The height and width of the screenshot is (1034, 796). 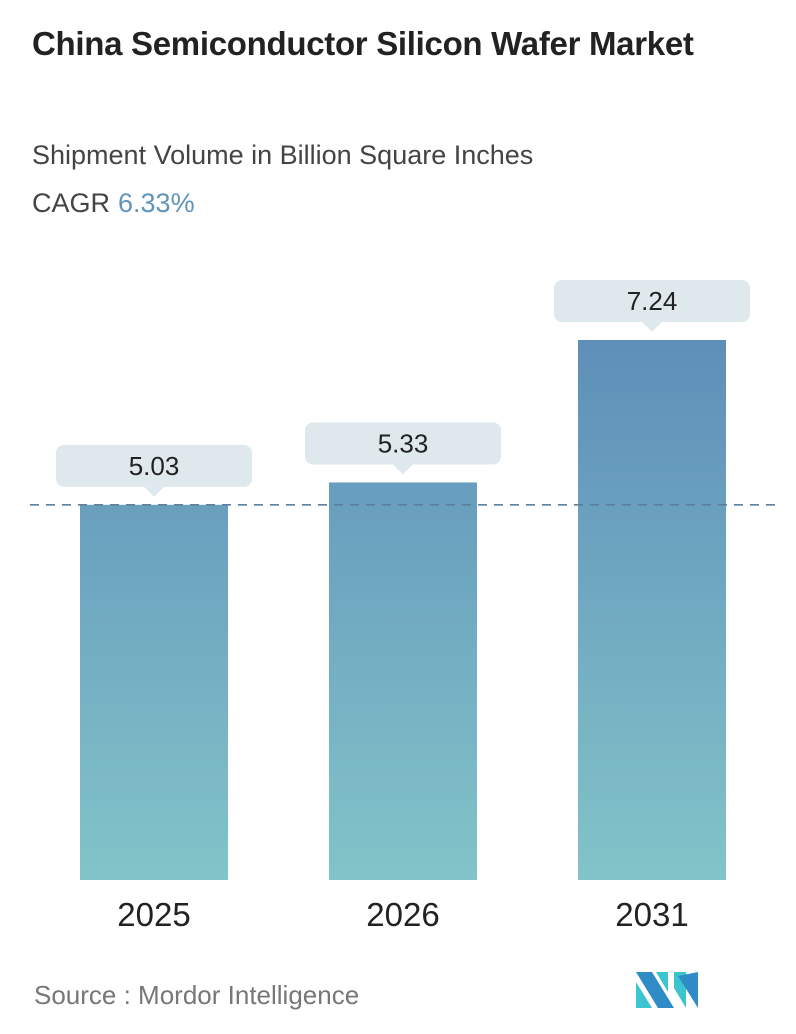 I want to click on data-label: 5.03, so click(x=154, y=466).